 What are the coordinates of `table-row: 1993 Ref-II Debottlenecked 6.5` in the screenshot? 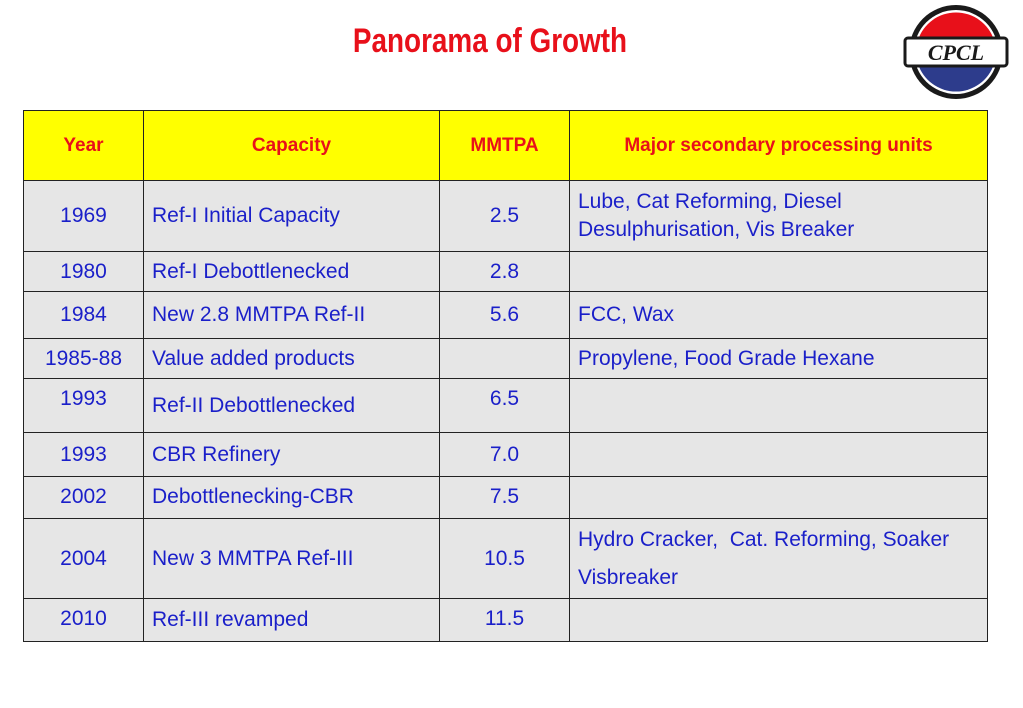 It's located at (505, 405).